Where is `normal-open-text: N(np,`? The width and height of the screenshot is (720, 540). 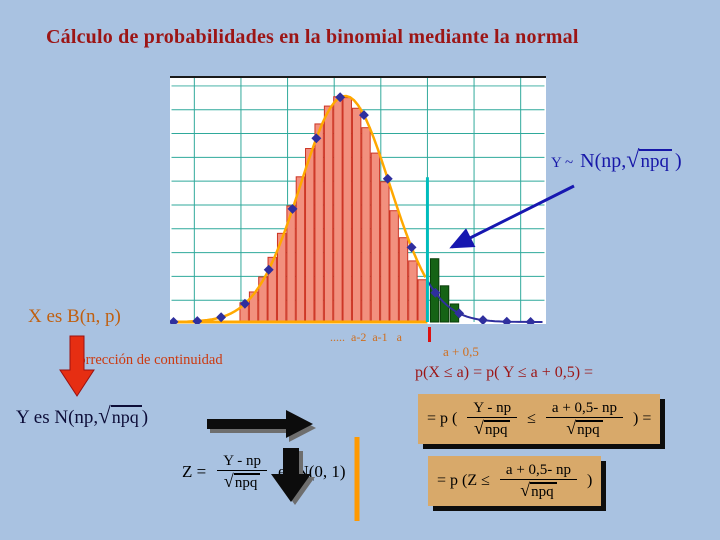
normal-open-text: N(np, is located at coordinates (603, 161).